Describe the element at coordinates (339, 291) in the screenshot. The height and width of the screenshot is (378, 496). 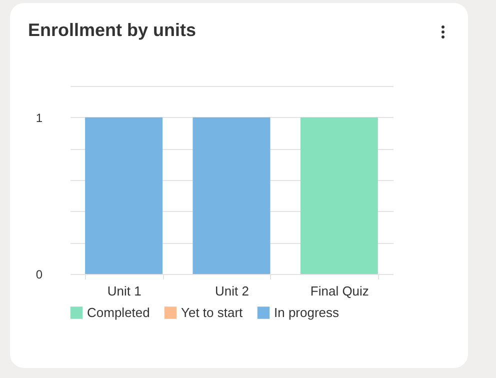
I see `x-tick-label: Final Quiz` at that location.